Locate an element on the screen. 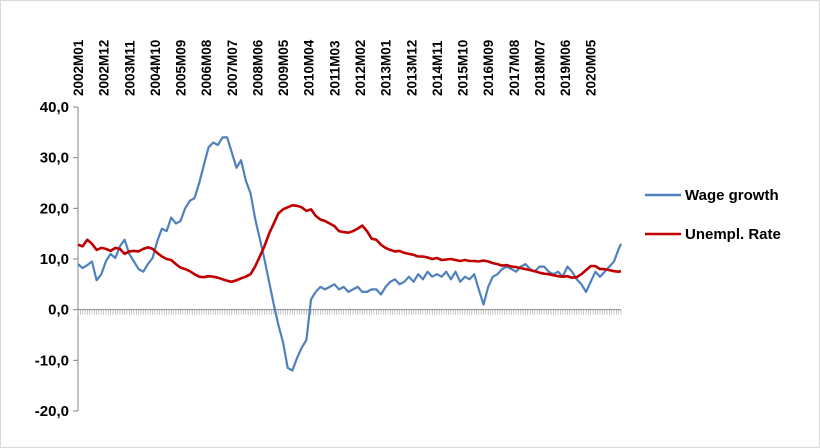  legend-label: Wage growth is located at coordinates (732, 195).